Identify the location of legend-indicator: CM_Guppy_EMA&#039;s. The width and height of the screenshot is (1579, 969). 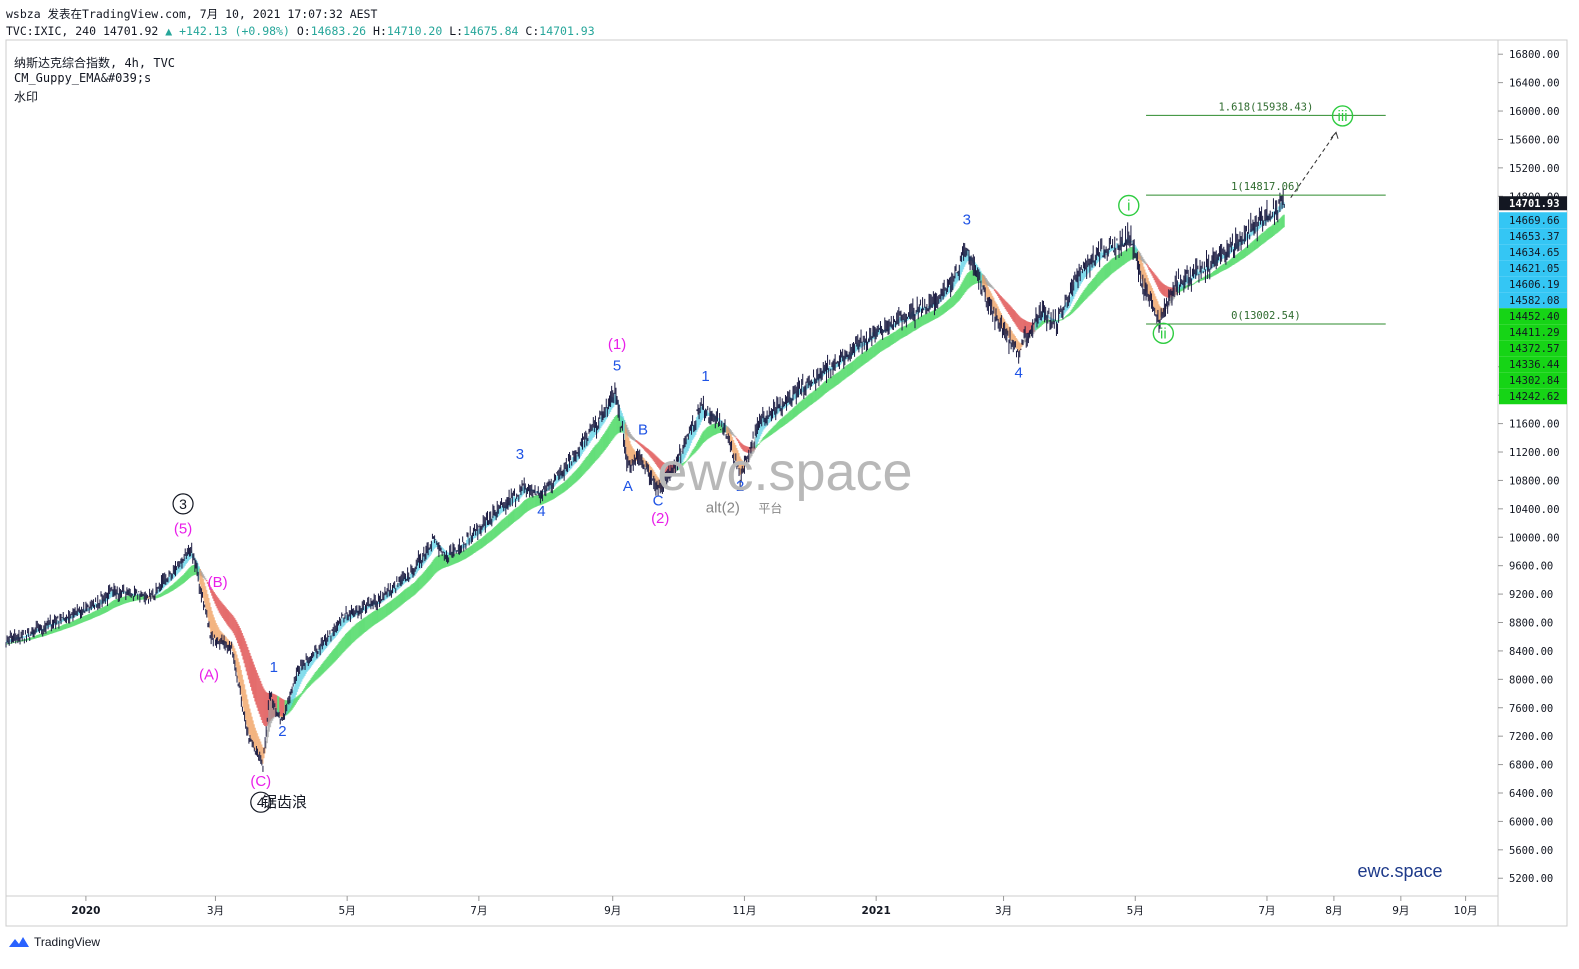
(83, 78).